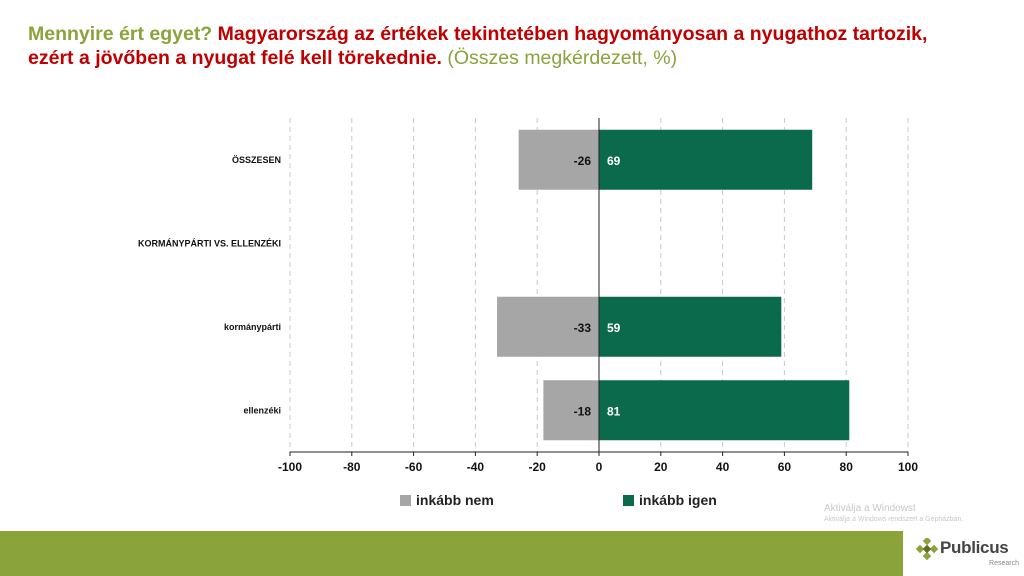  What do you see at coordinates (583, 411) in the screenshot?
I see `data-label: -18` at bounding box center [583, 411].